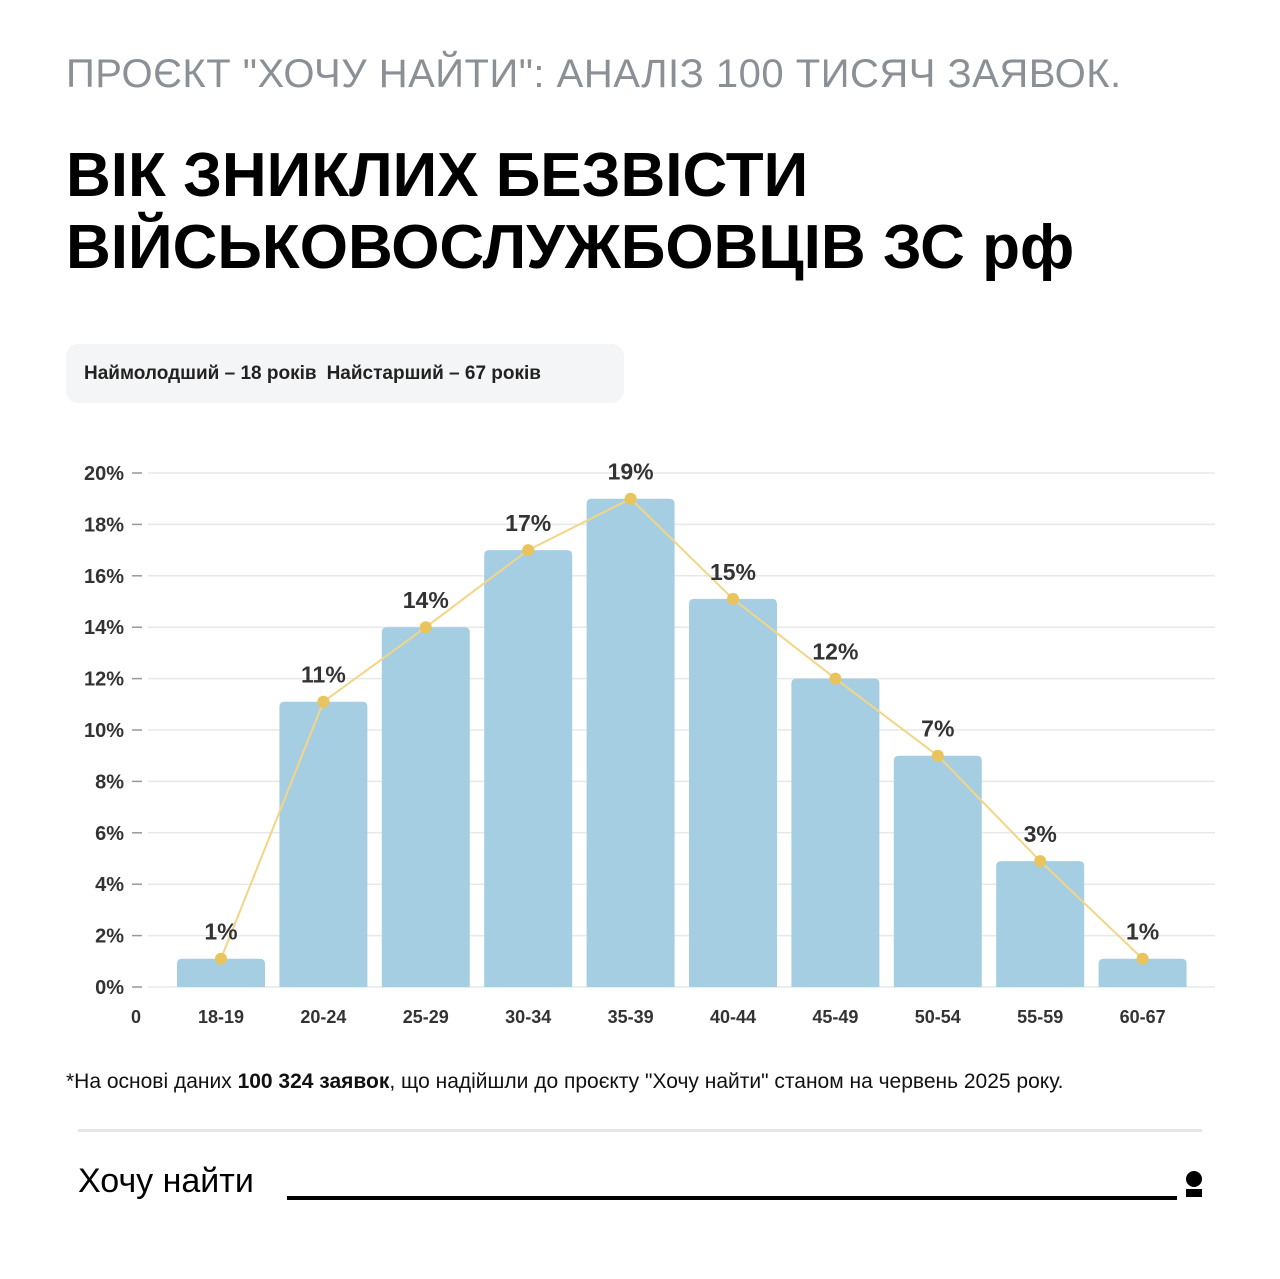 This screenshot has height=1279, width=1280. What do you see at coordinates (104, 628) in the screenshot?
I see `y-tick-label: 14%` at bounding box center [104, 628].